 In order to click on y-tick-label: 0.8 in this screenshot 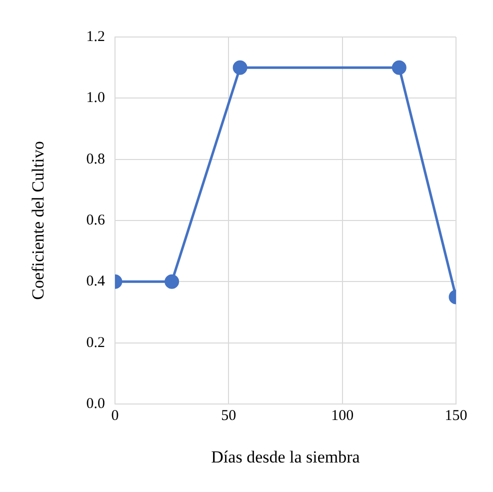, I will do `click(95, 159)`.